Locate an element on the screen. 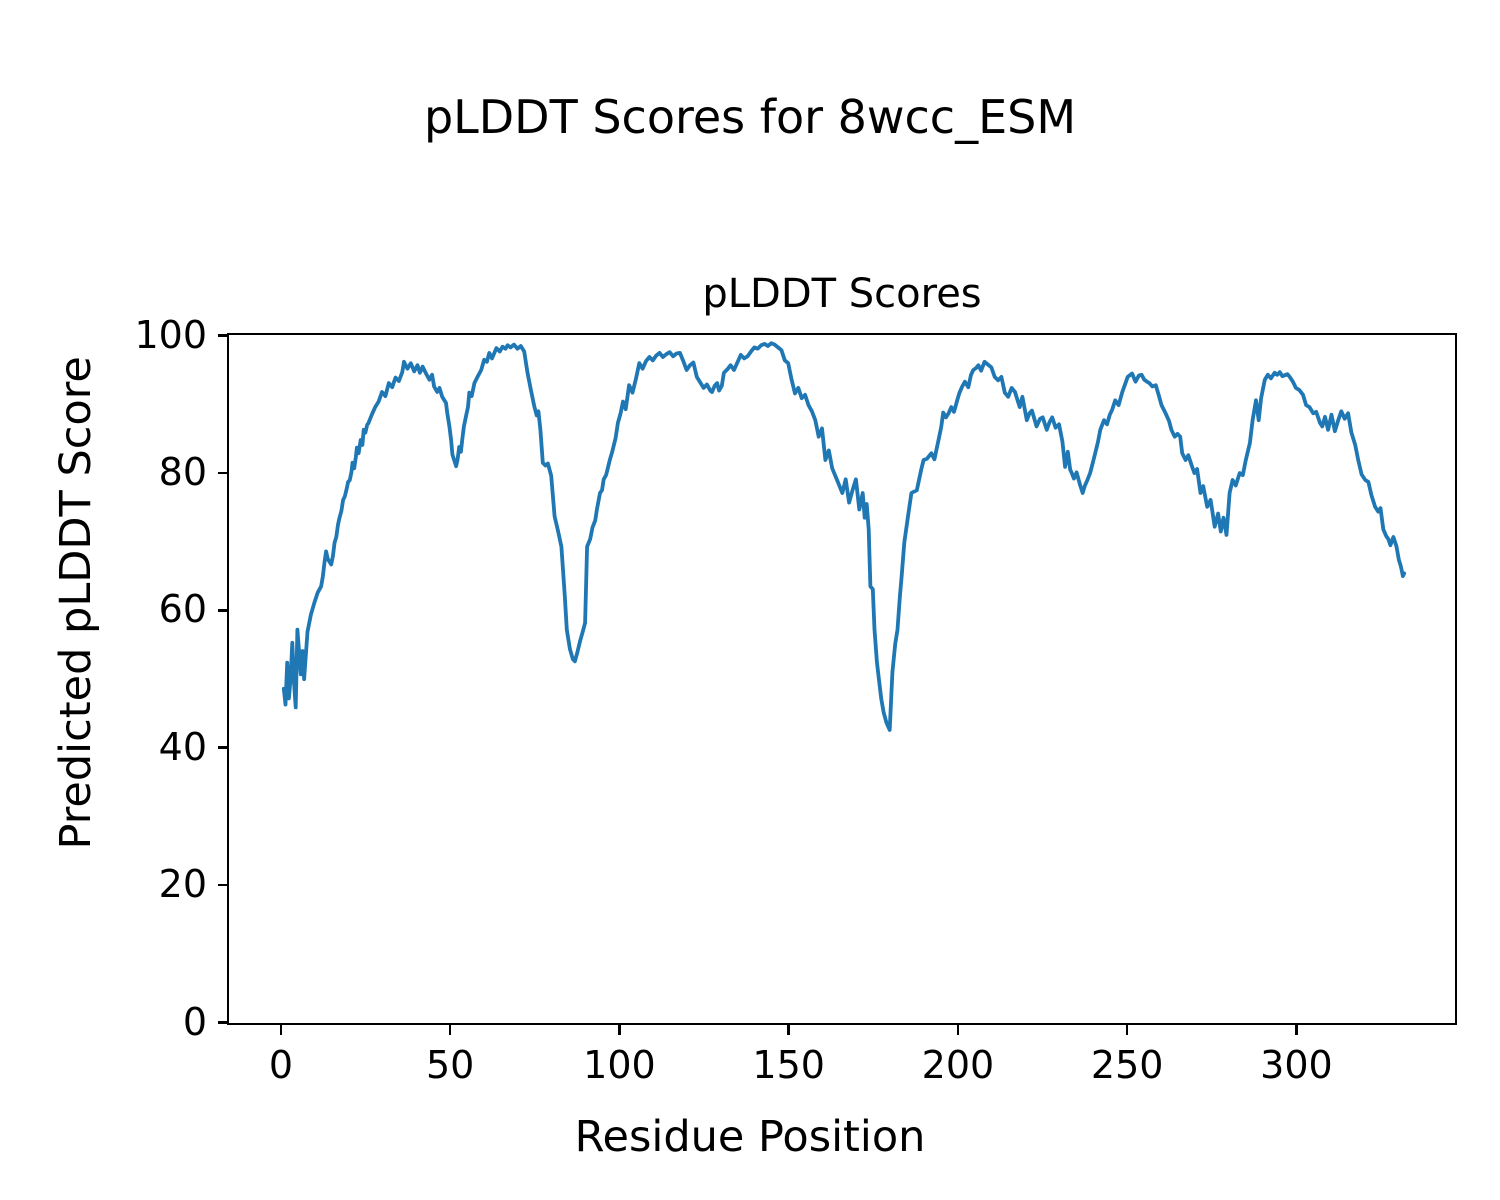 The width and height of the screenshot is (1500, 1200). y-tick-label: 40 is located at coordinates (182, 746).